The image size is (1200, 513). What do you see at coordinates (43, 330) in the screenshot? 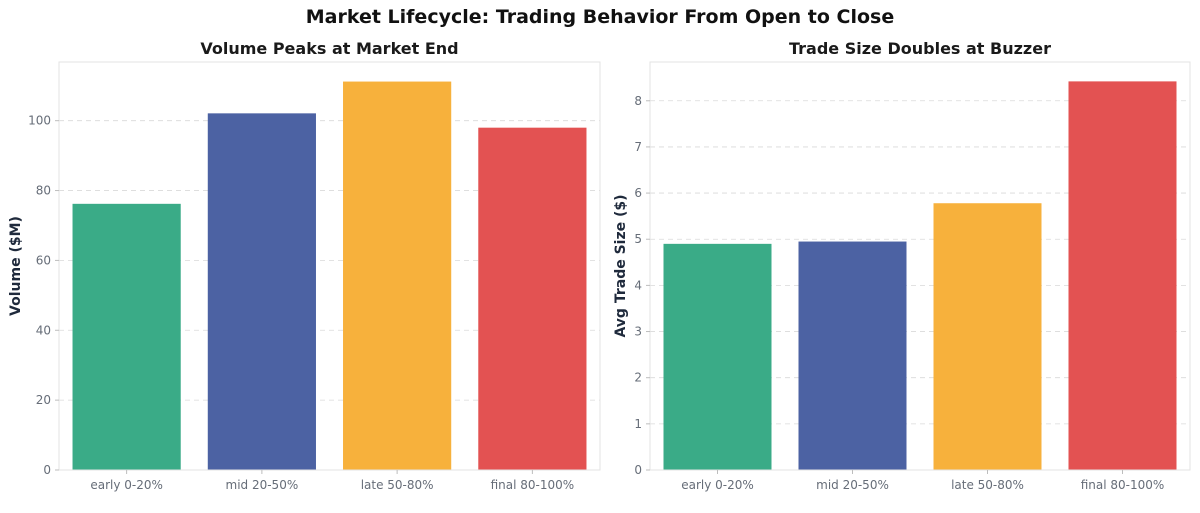
I see `y-tick-label: 40` at bounding box center [43, 330].